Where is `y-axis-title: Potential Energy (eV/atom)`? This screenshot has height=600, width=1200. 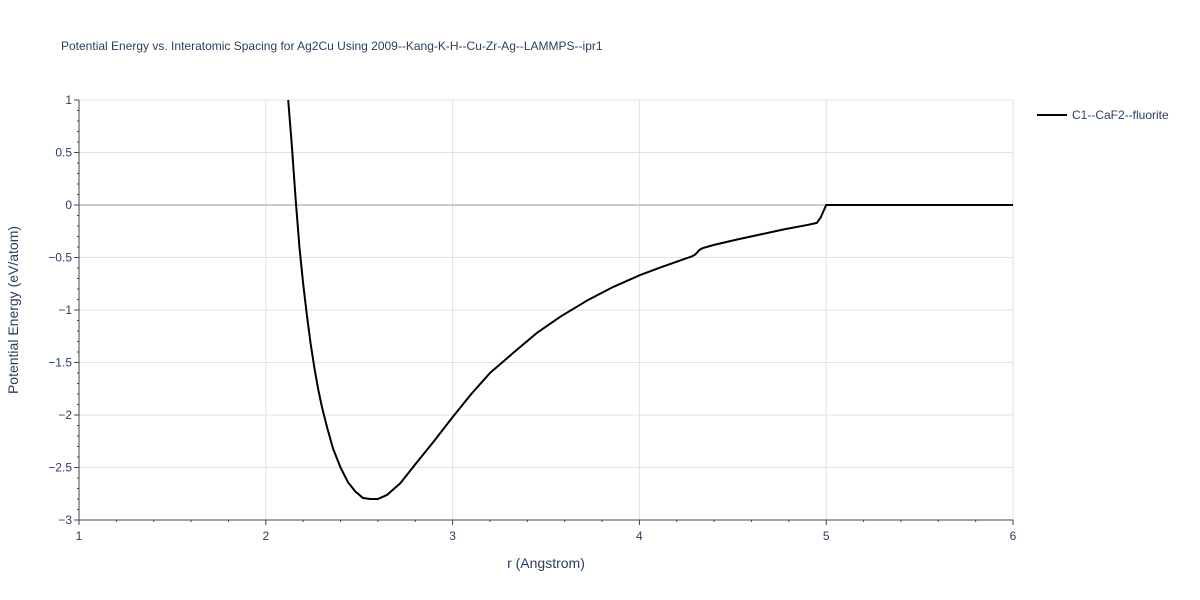
y-axis-title: Potential Energy (eV/atom) is located at coordinates (13, 310).